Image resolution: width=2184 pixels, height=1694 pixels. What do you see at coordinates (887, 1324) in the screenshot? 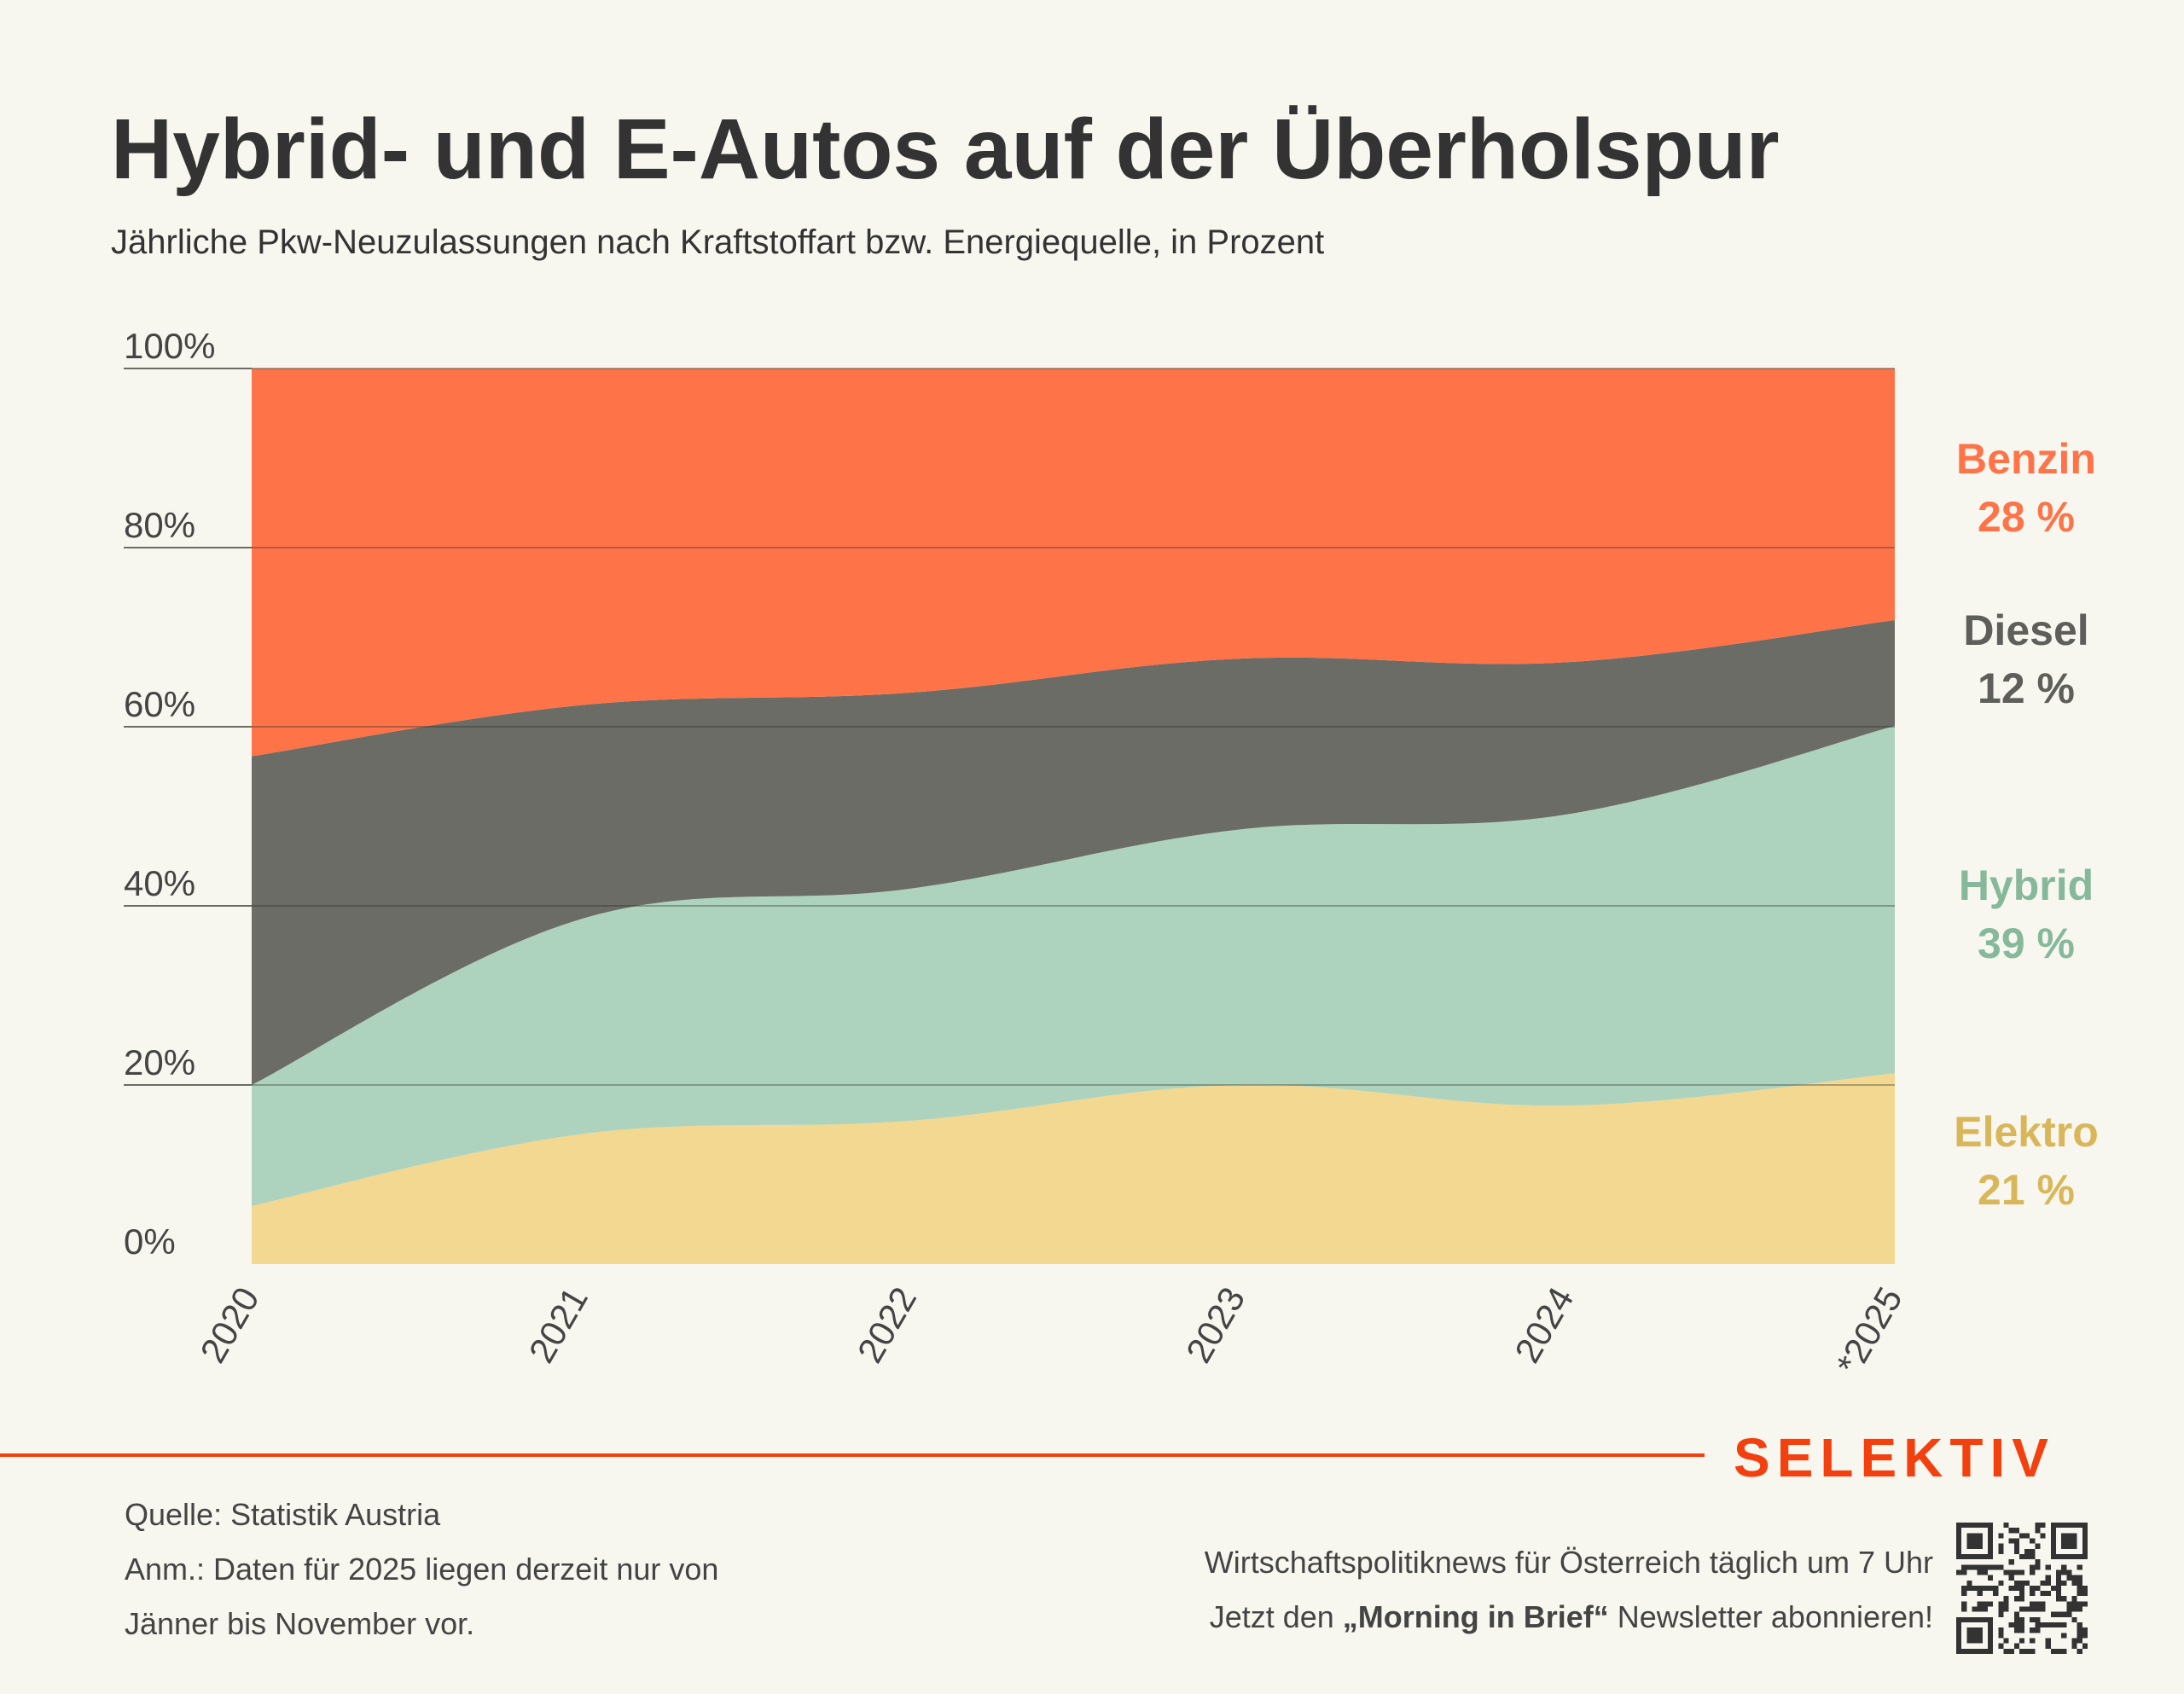
I see `x-tick-label: 2022` at bounding box center [887, 1324].